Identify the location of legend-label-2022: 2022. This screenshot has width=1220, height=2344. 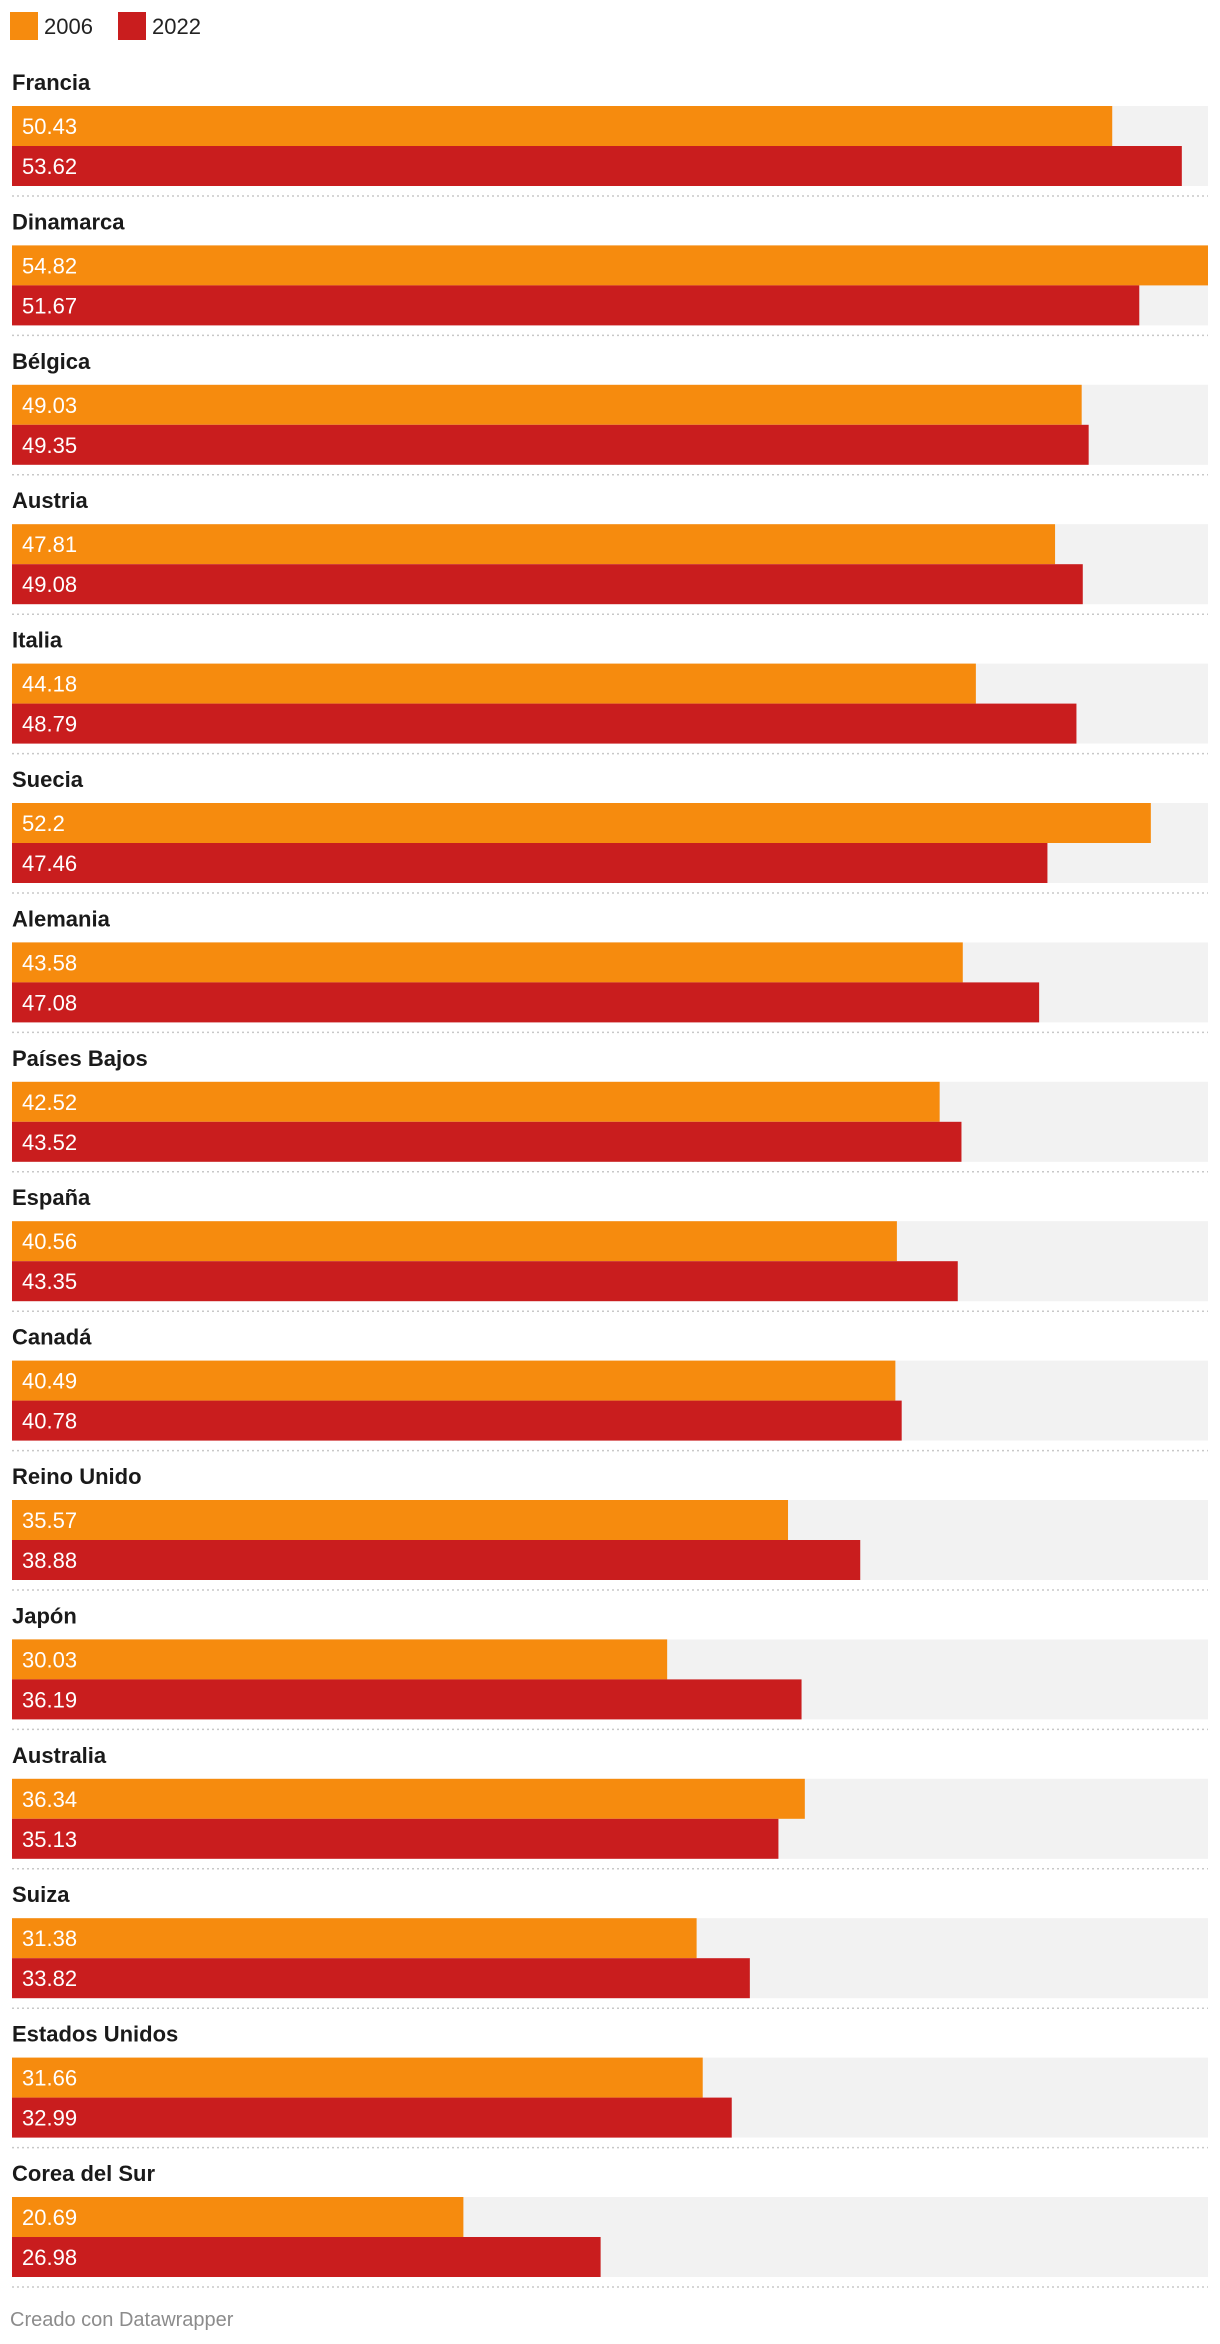
(176, 26).